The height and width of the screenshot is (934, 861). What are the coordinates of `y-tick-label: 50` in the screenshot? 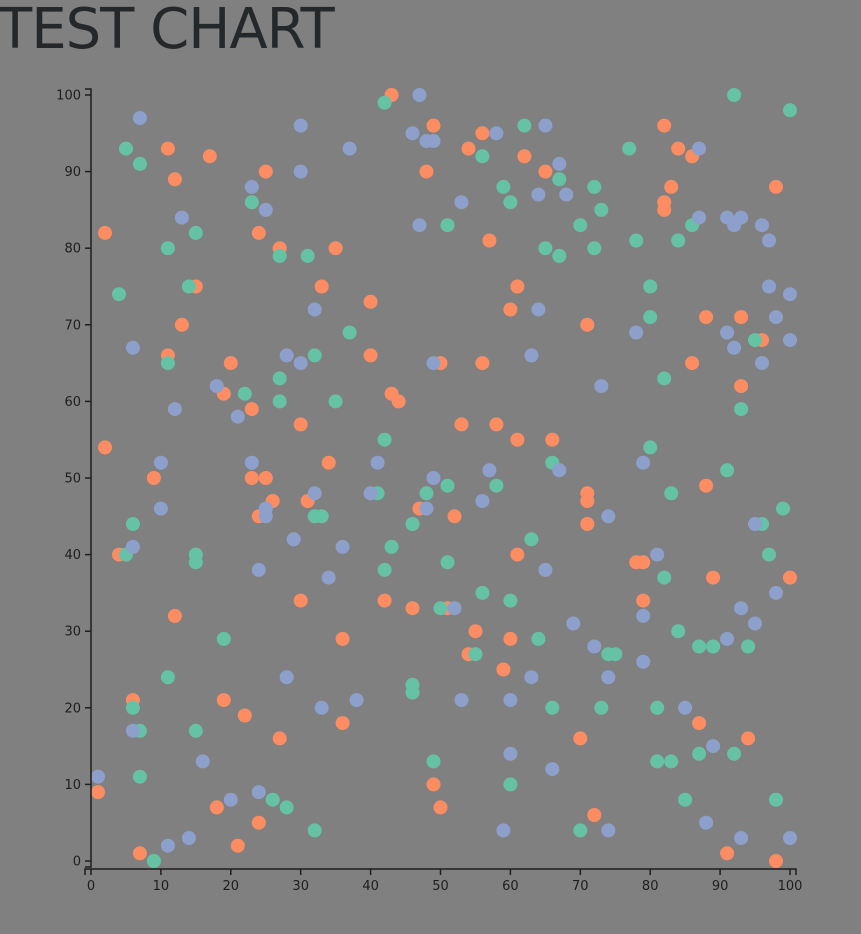 It's located at (72, 479).